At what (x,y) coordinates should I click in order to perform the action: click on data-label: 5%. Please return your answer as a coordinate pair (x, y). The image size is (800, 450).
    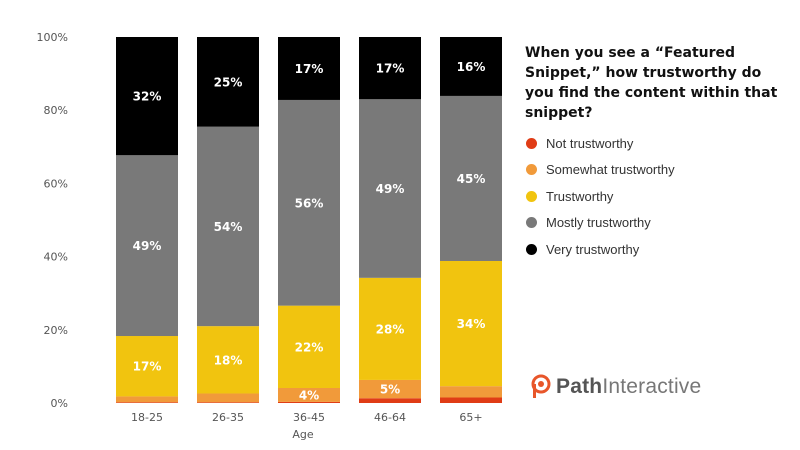
    Looking at the image, I should click on (390, 390).